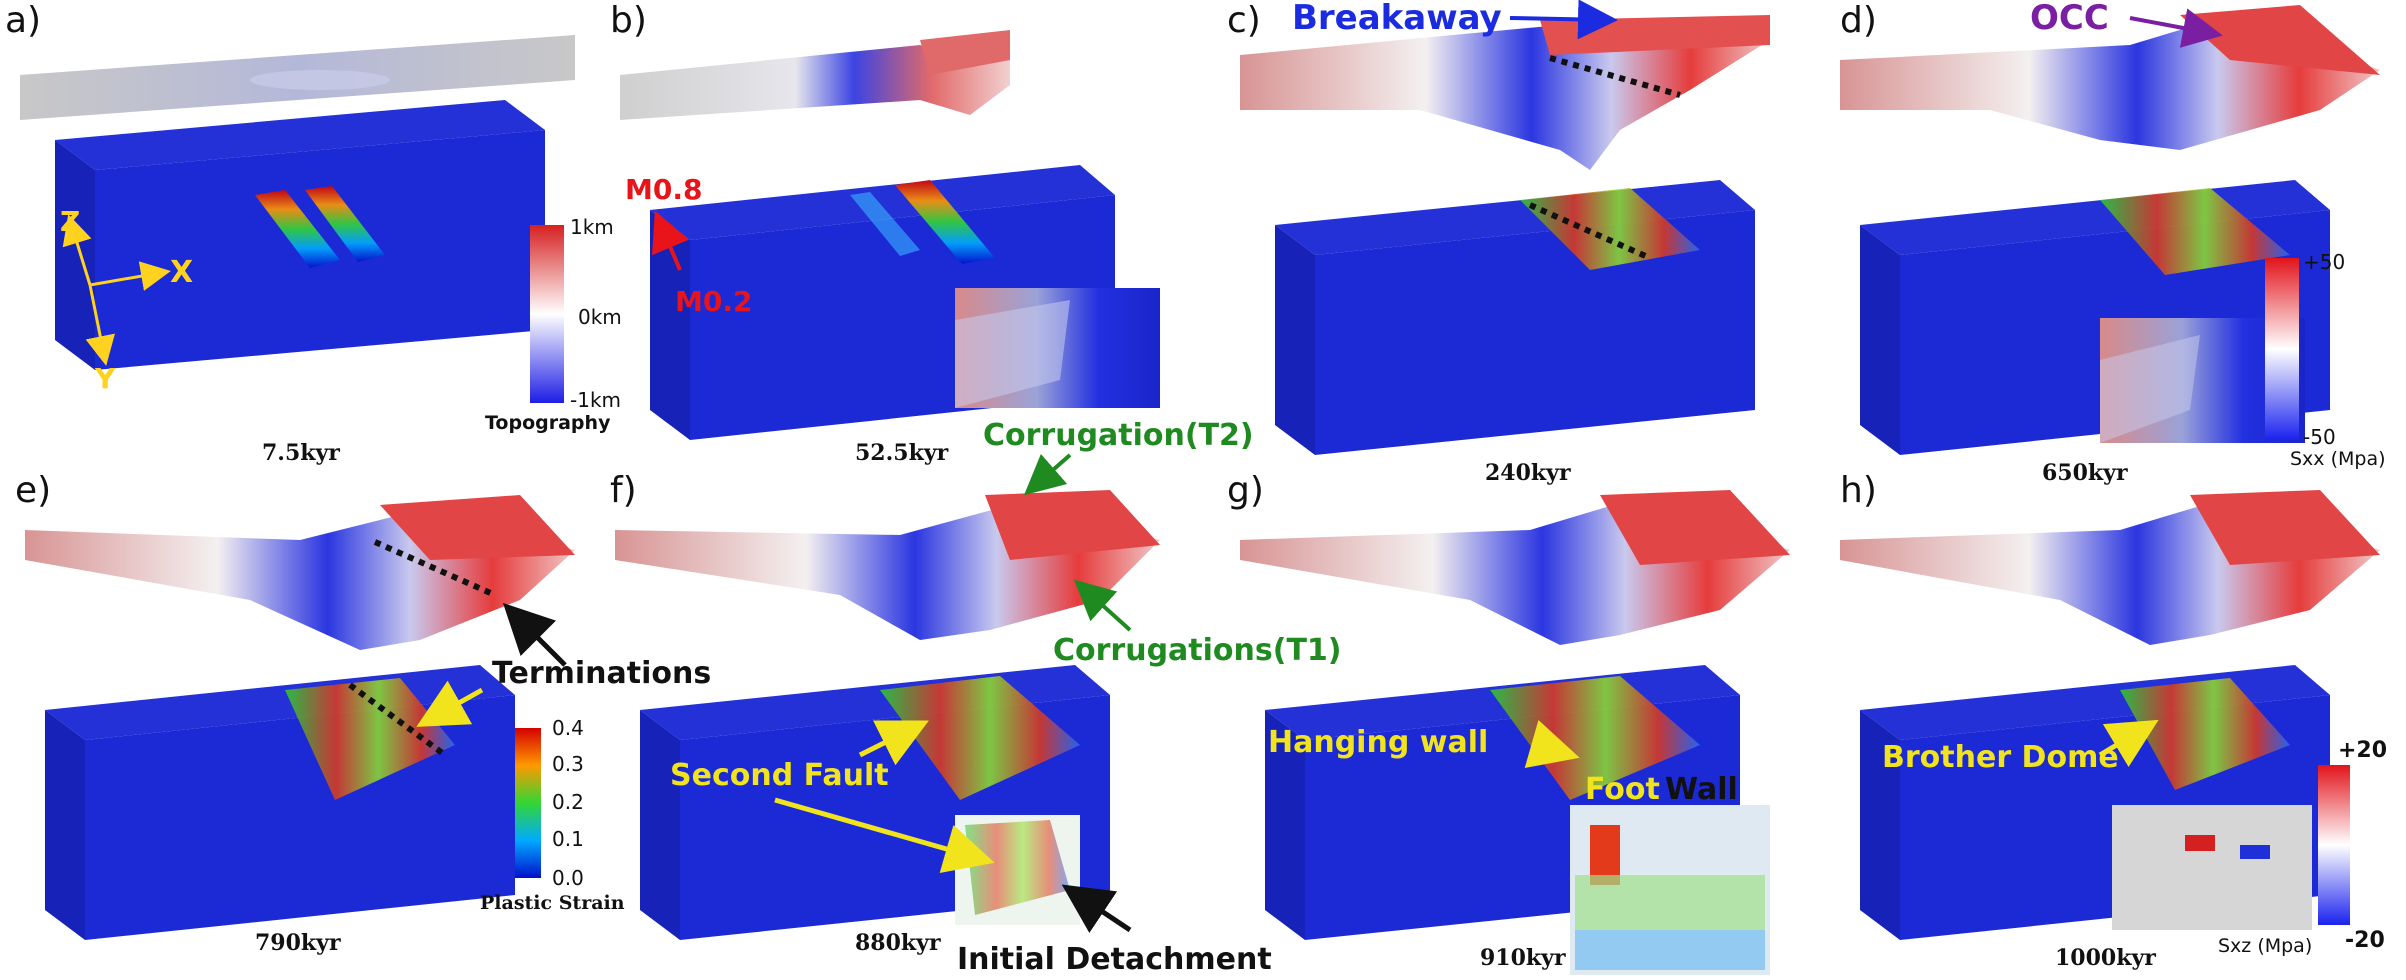 Image resolution: width=2406 pixels, height=980 pixels. I want to click on panel-label-g: g), so click(1245, 490).